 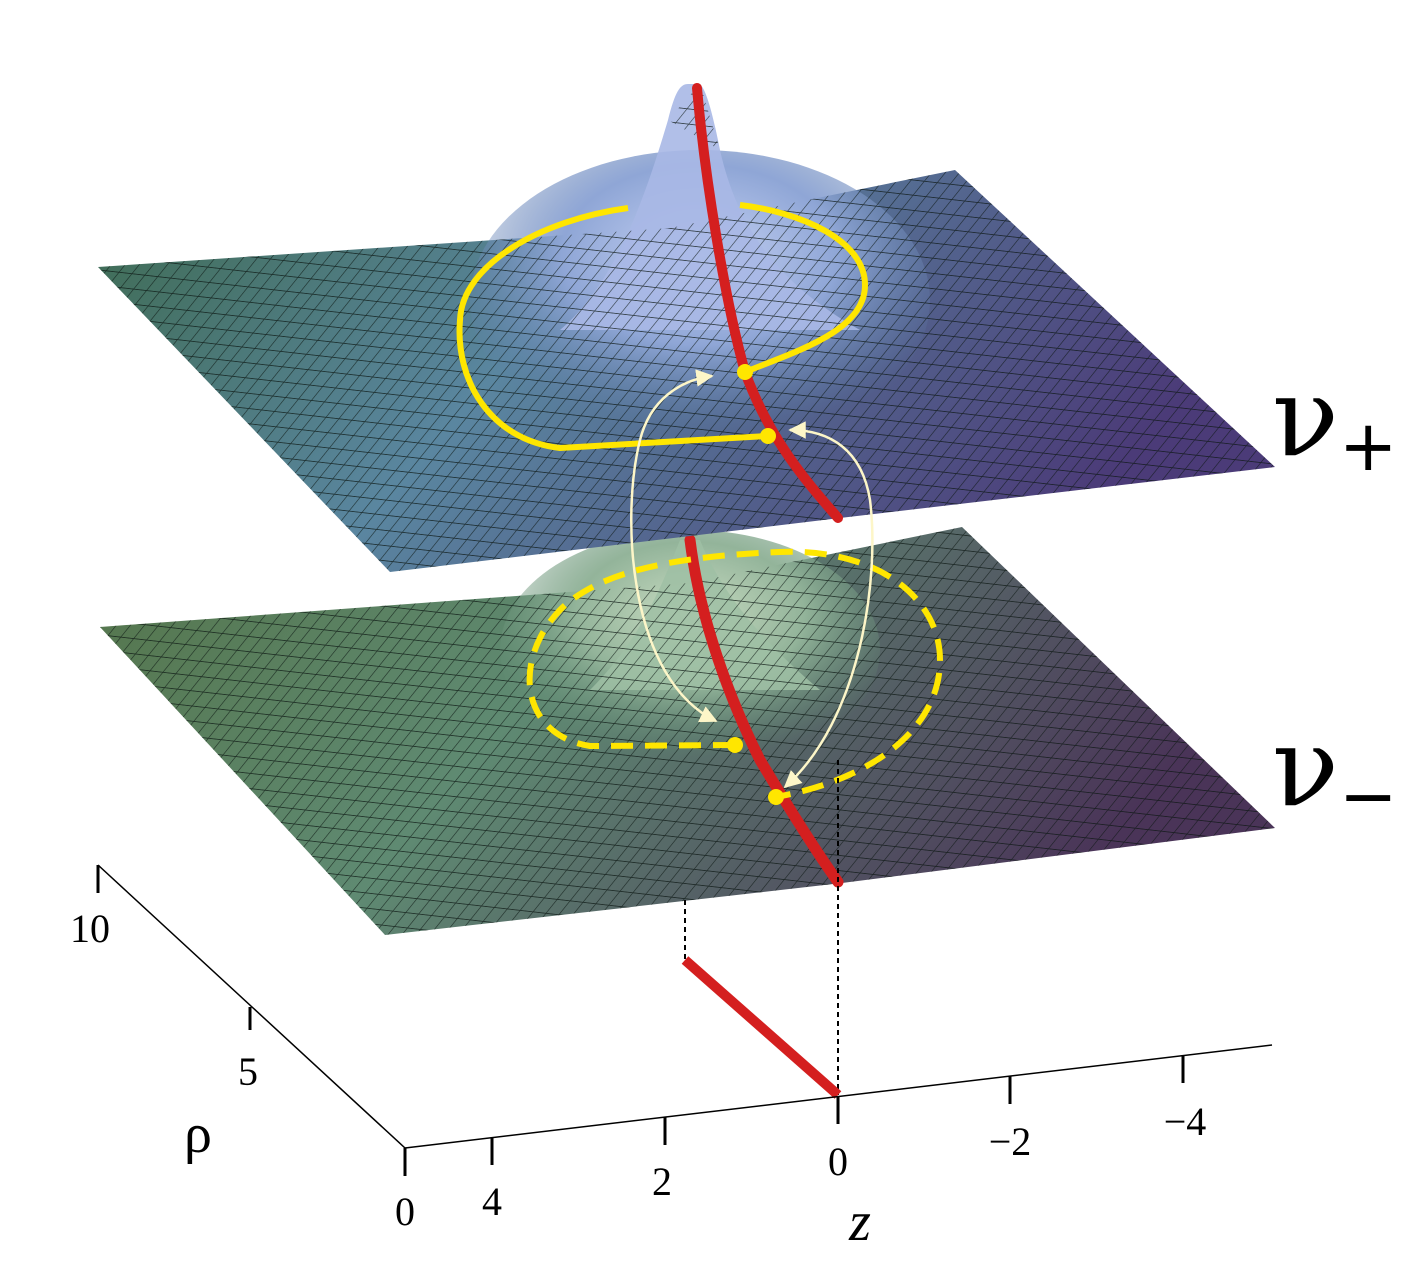 What do you see at coordinates (1335, 770) in the screenshot?
I see `lower-sheet-label: ν−` at bounding box center [1335, 770].